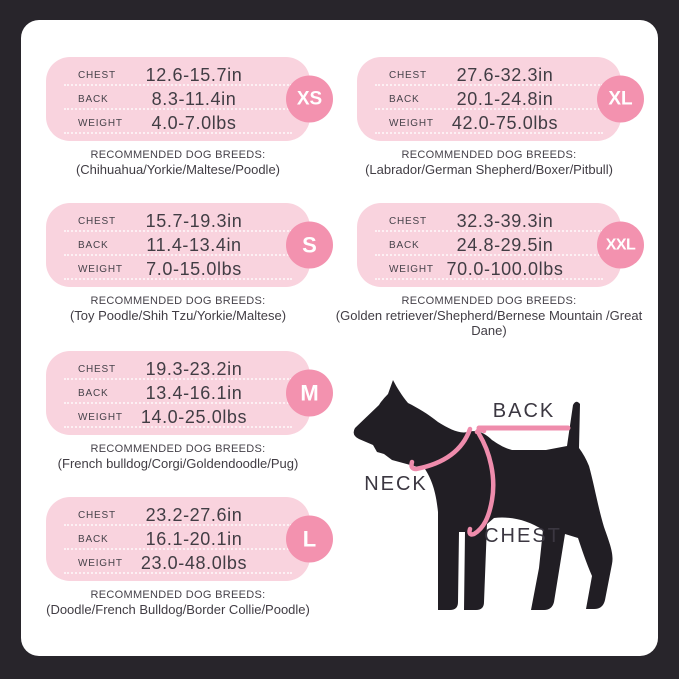 The image size is (679, 679). I want to click on size-badge-l: L, so click(309, 539).